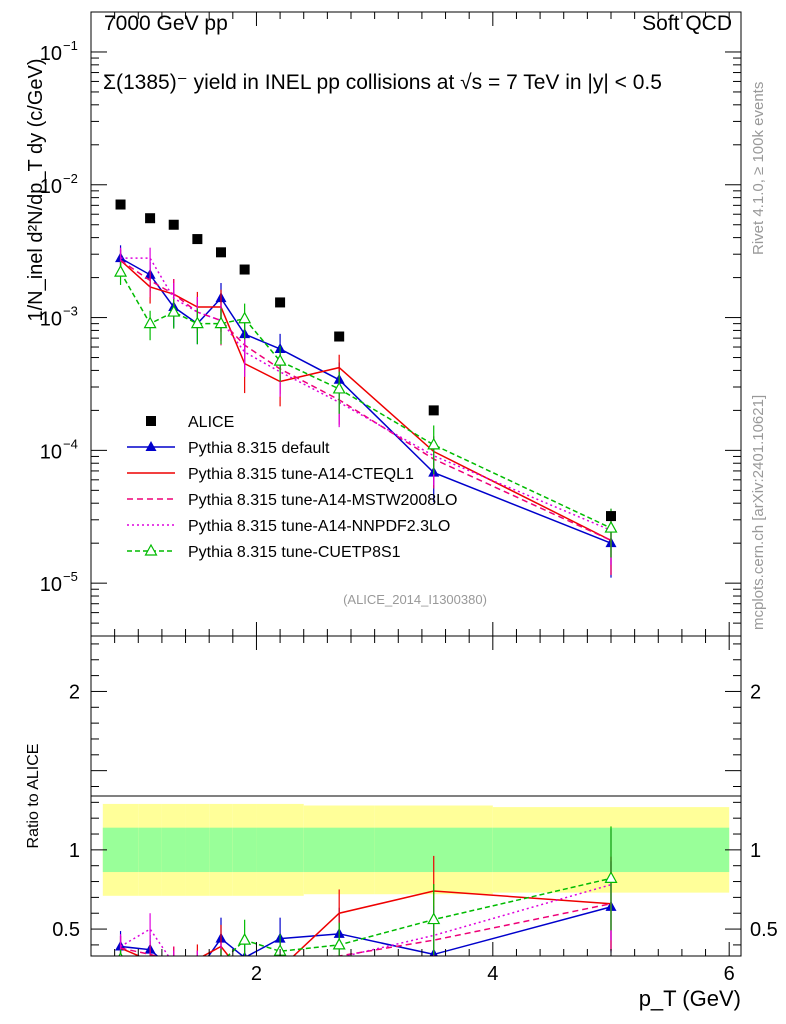  I want to click on legend-label: ALICE, so click(211, 422).